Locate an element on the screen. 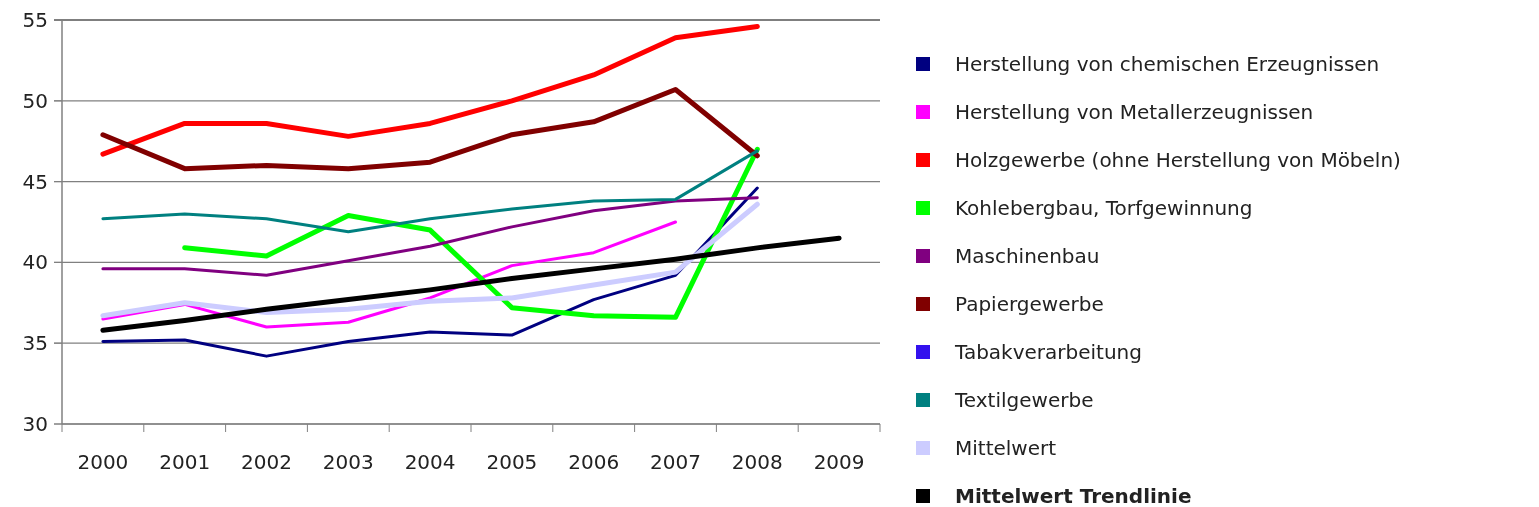 The height and width of the screenshot is (507, 1539). legend-label: Herstellung von Metallerzeugnissen is located at coordinates (1134, 112).